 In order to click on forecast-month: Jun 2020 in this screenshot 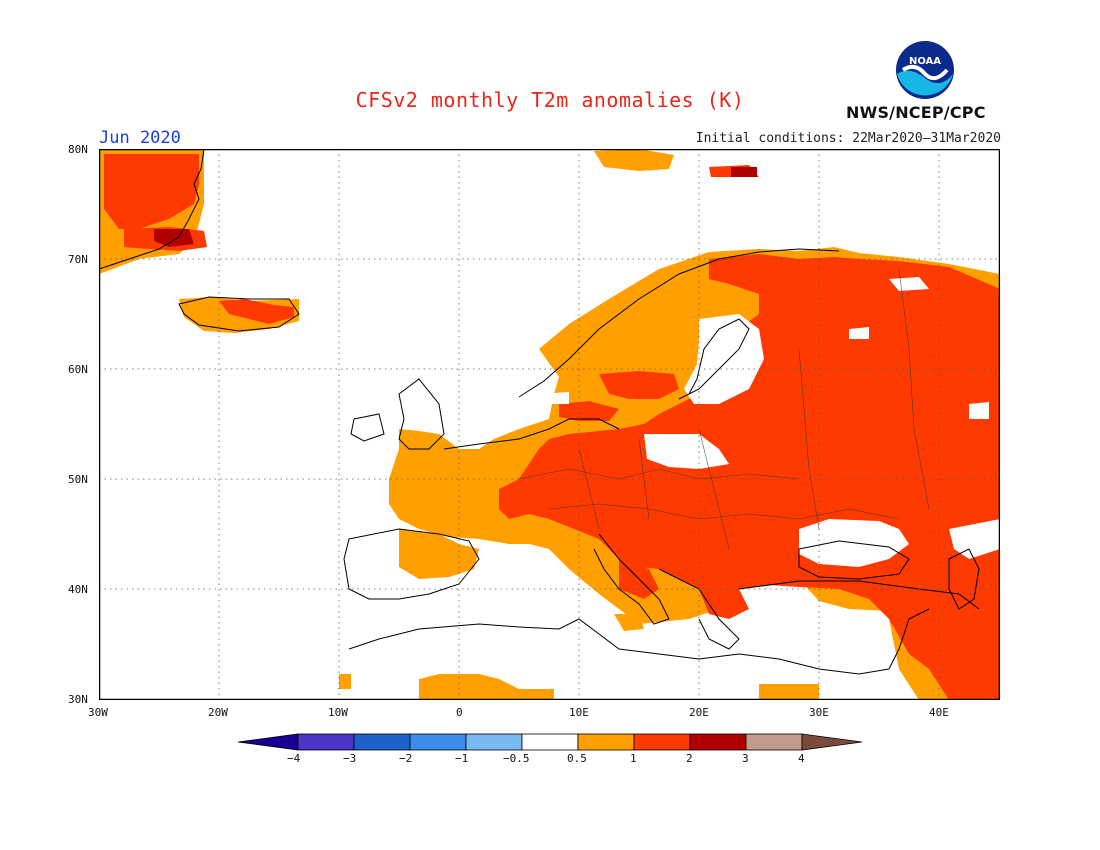, I will do `click(140, 138)`.